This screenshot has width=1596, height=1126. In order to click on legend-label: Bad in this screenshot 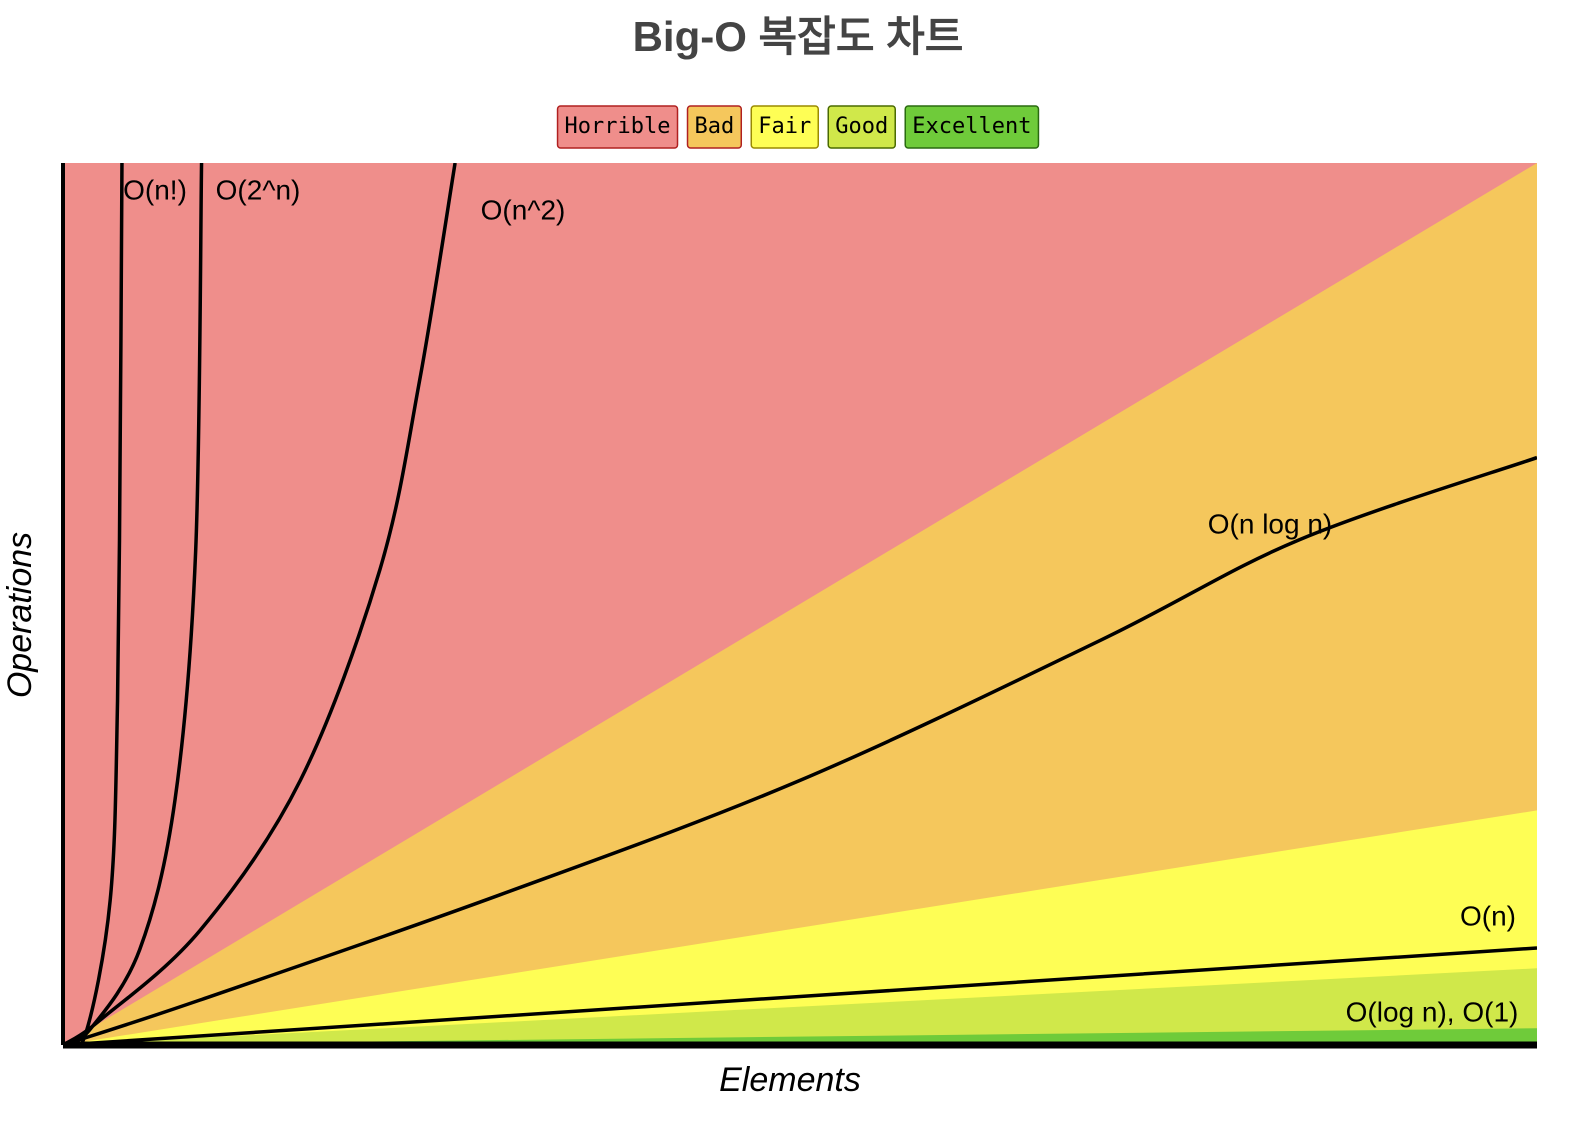, I will do `click(715, 126)`.